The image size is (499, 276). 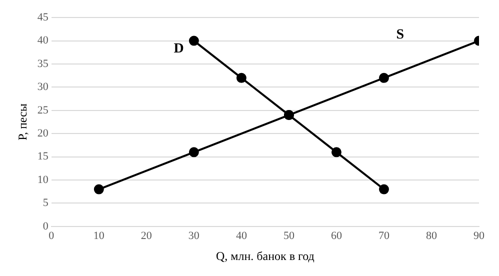 I want to click on x-axis-title: Q, млн. банок в год, so click(x=265, y=255).